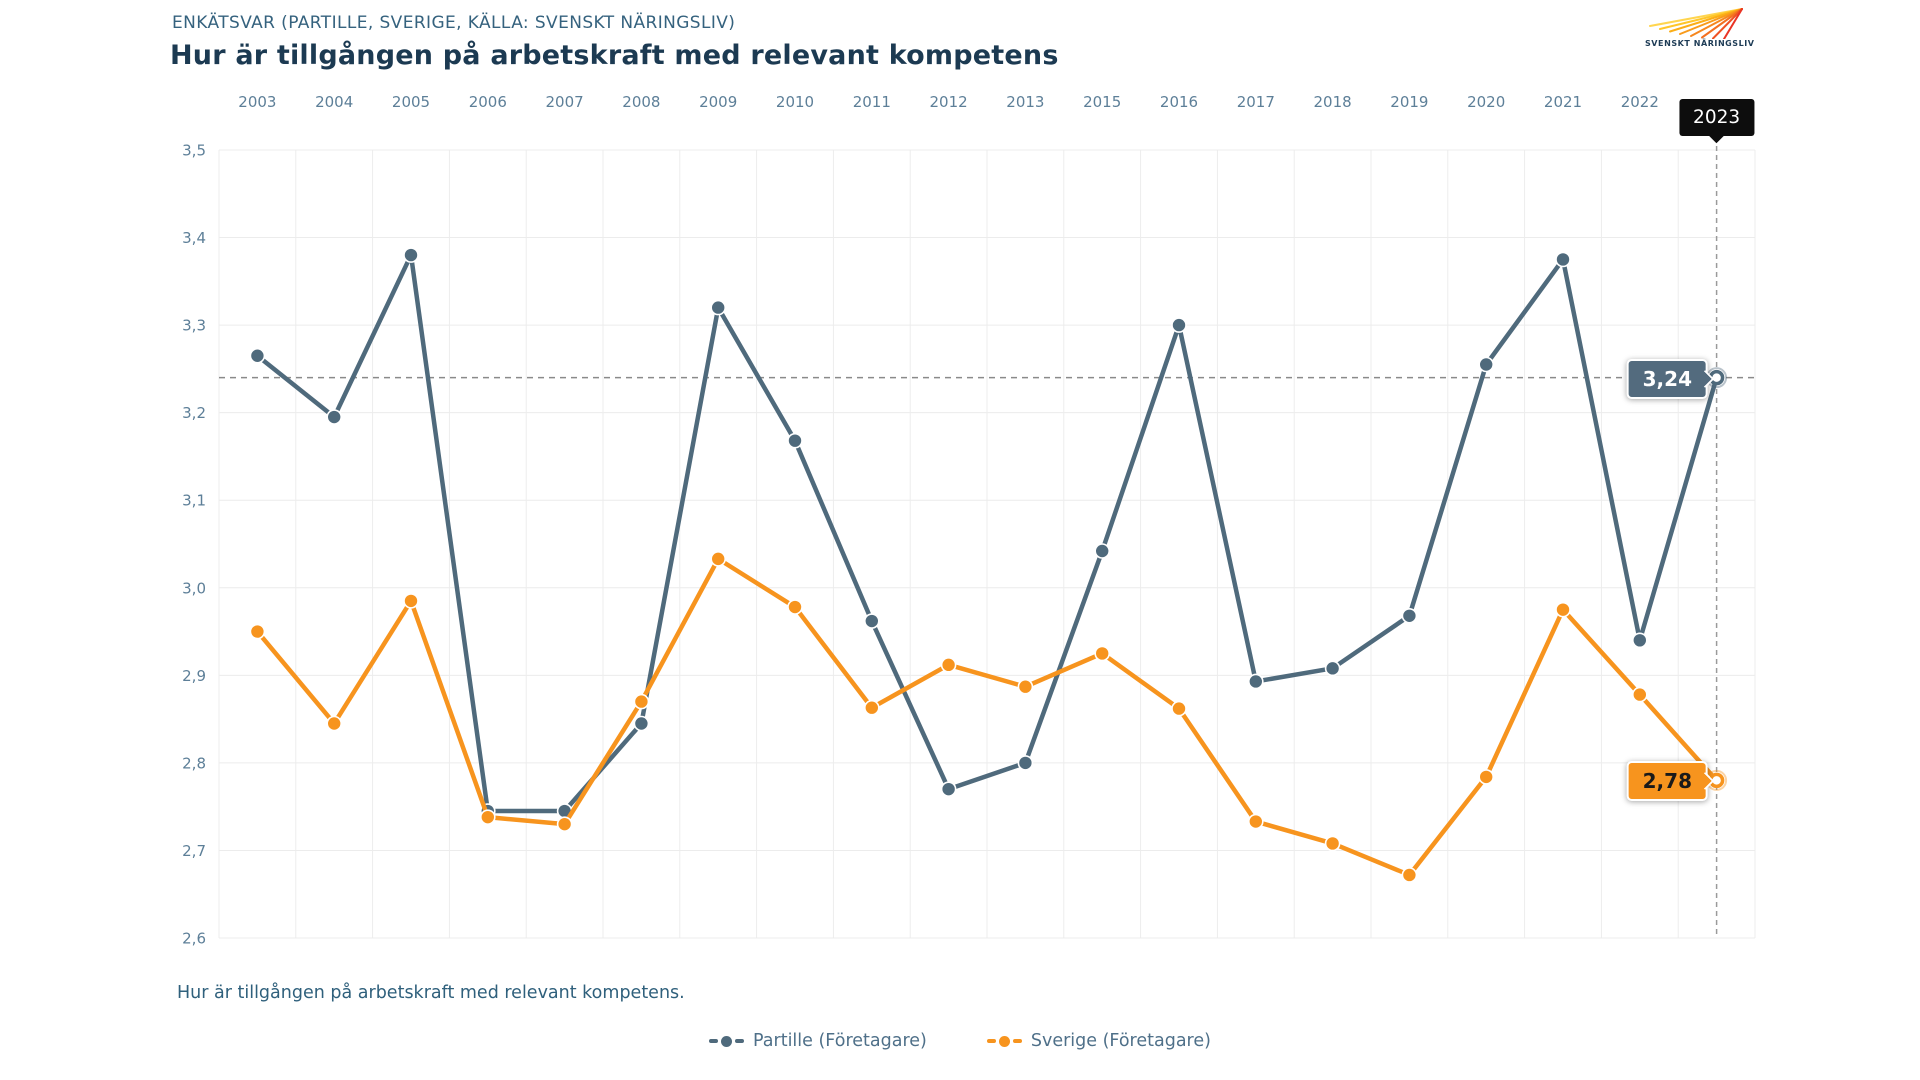 The image size is (1920, 1080). Describe the element at coordinates (1696, 23) in the screenshot. I see `wing-icon` at that location.